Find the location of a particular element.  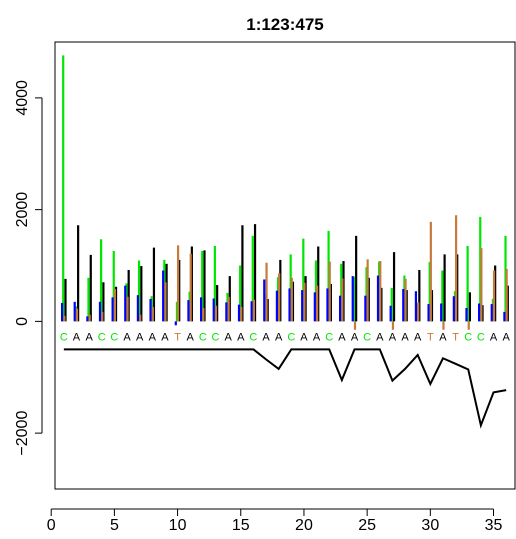

y-tick-label: −2000 is located at coordinates (22, 433).